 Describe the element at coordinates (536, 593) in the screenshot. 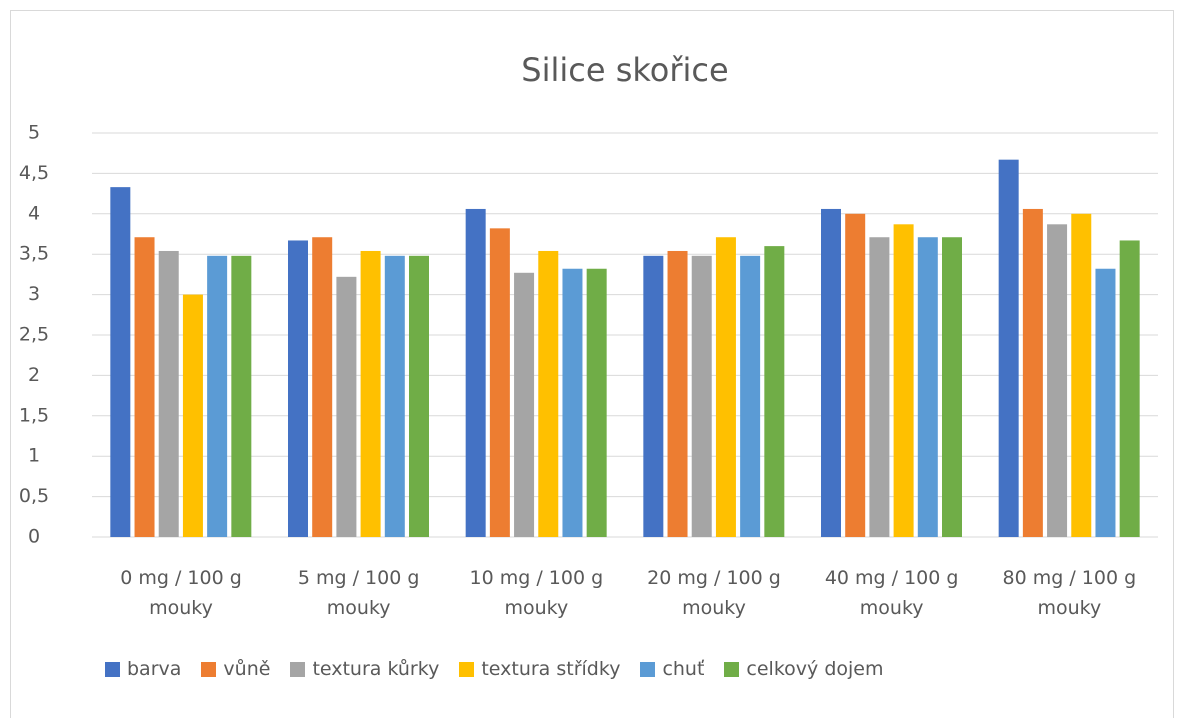

I see `x-tick-label: 10 mg / 100 g mouky` at that location.